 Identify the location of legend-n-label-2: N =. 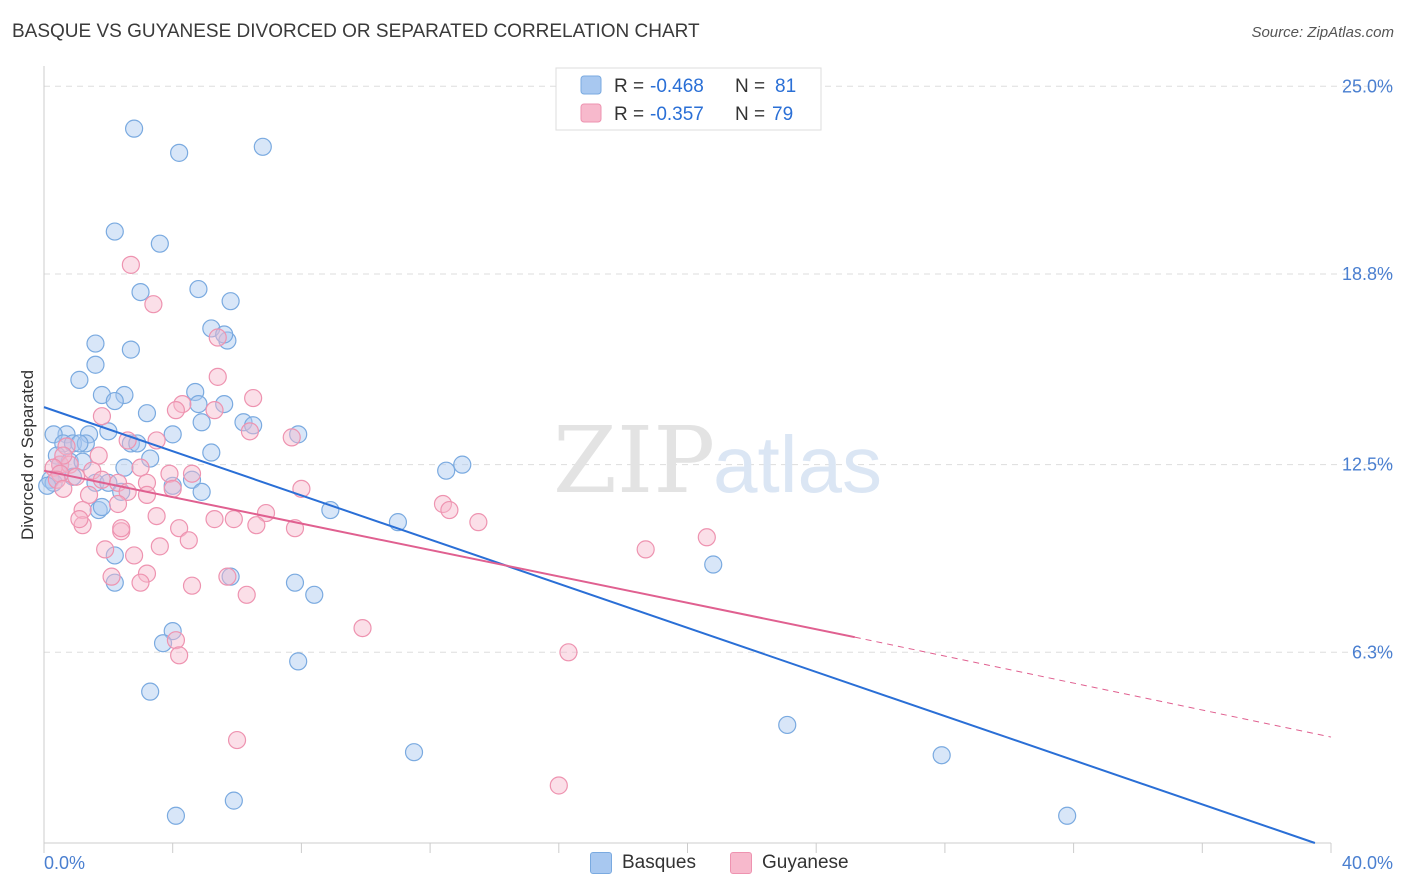
(750, 114).